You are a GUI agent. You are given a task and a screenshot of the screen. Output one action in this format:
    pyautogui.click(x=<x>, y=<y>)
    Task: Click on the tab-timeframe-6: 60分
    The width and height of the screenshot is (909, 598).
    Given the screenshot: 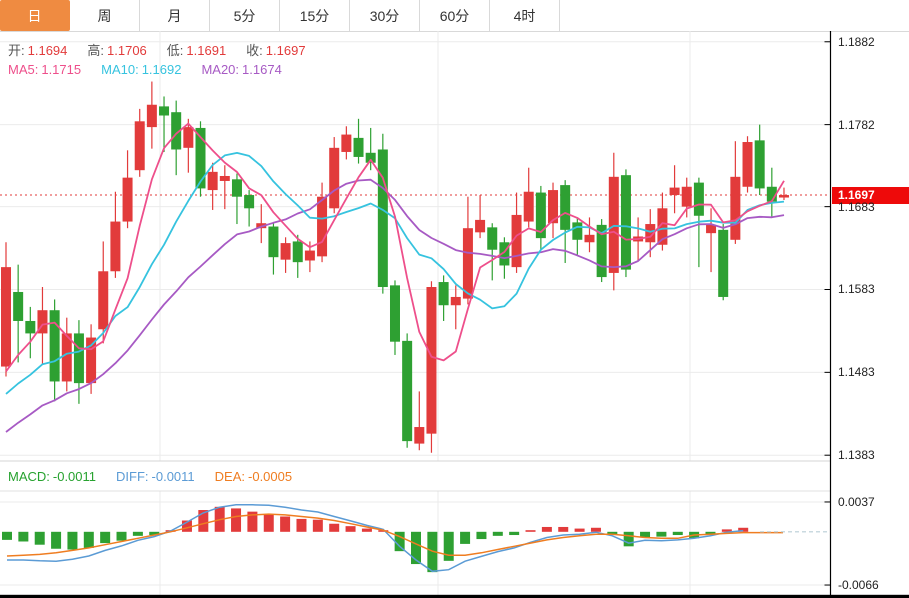 What is the action you would take?
    pyautogui.click(x=455, y=15)
    